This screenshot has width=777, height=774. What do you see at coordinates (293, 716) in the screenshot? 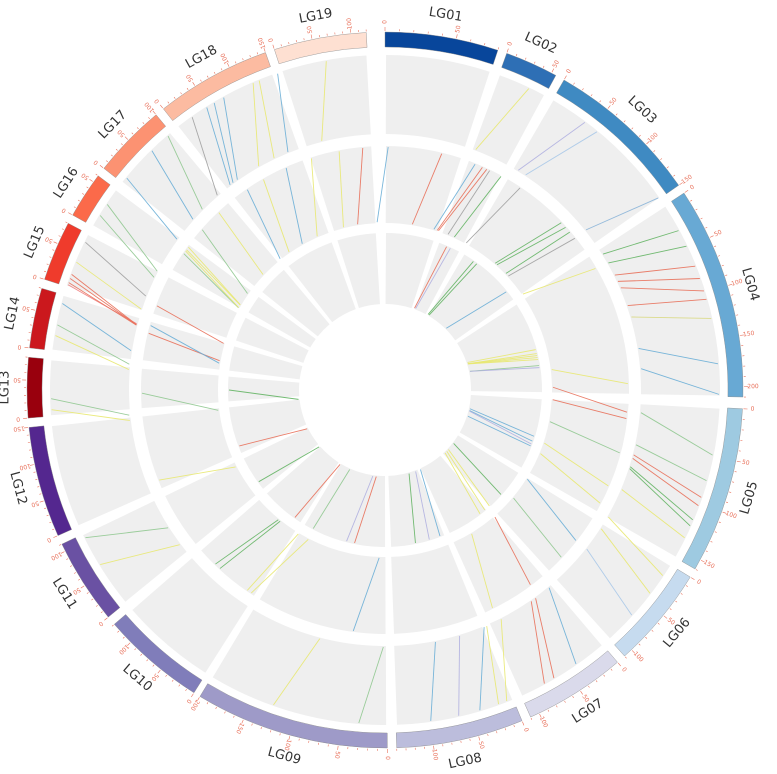
I see `chromosome-lg09` at bounding box center [293, 716].